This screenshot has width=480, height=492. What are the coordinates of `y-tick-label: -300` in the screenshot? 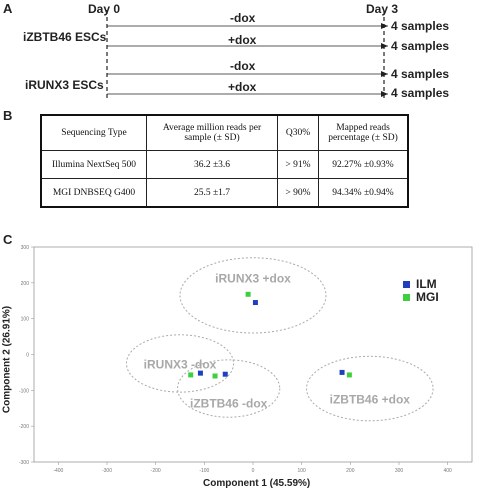 It's located at (24, 463).